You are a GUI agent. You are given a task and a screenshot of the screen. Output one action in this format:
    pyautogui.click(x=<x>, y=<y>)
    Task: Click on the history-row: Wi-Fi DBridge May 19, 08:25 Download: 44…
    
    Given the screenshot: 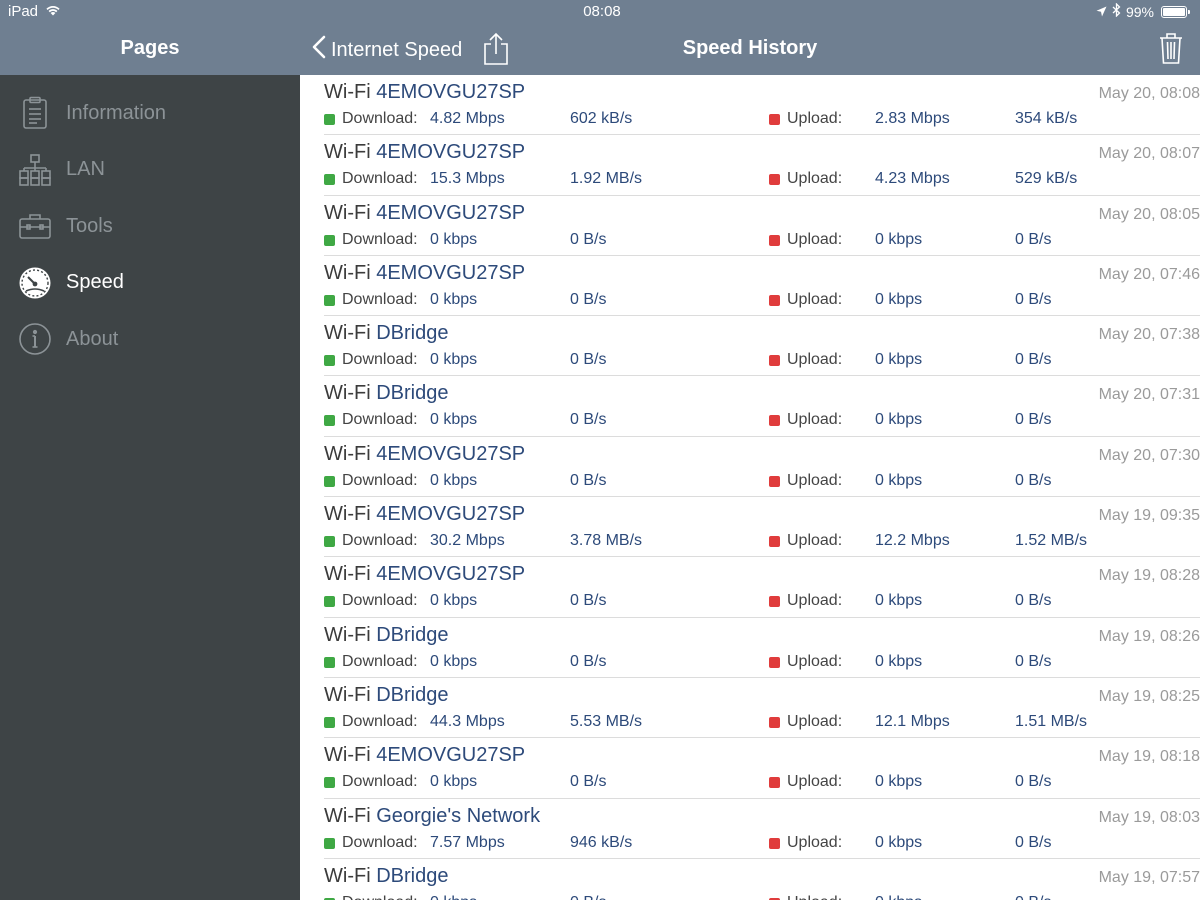 What is the action you would take?
    pyautogui.click(x=762, y=708)
    